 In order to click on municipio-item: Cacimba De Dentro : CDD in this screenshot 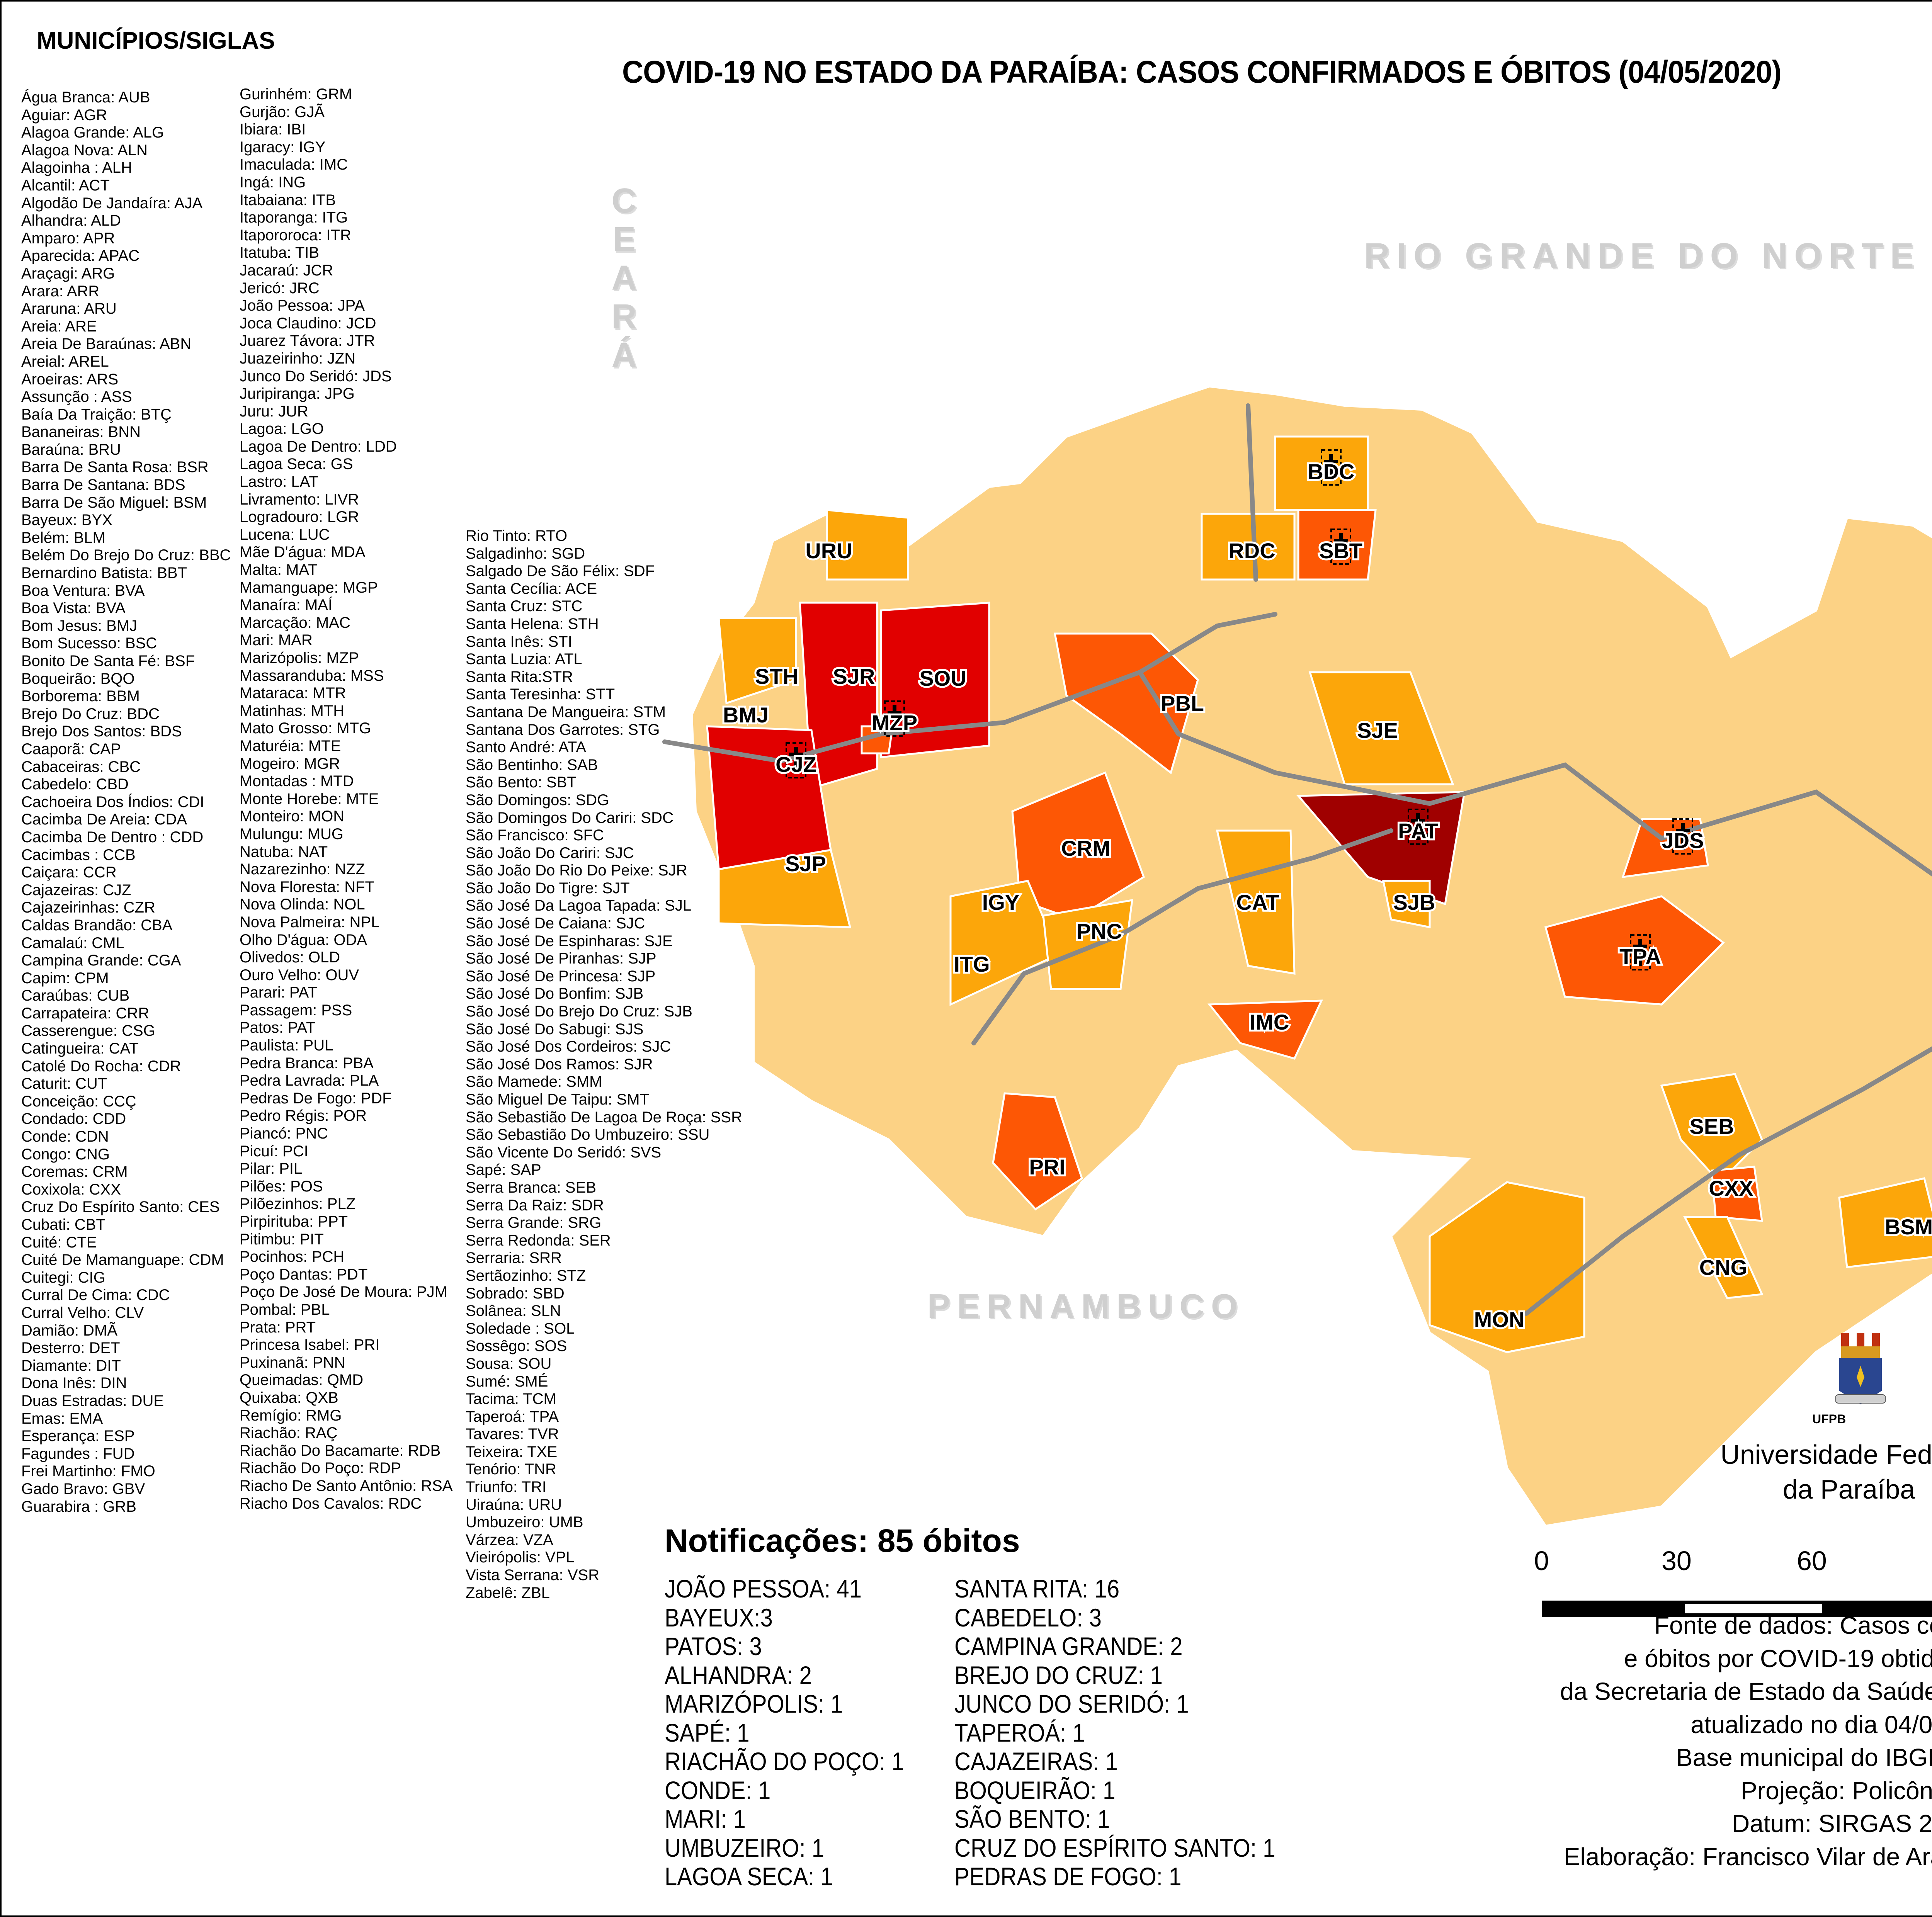, I will do `click(112, 837)`.